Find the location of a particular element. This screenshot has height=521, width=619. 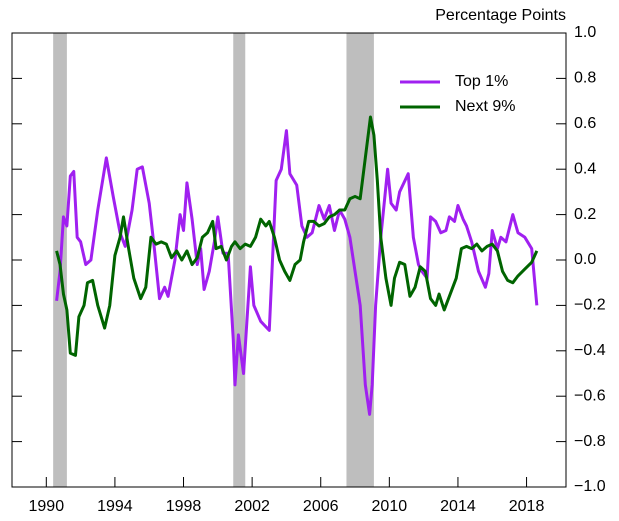

legend-label: Top 1% is located at coordinates (481, 81).